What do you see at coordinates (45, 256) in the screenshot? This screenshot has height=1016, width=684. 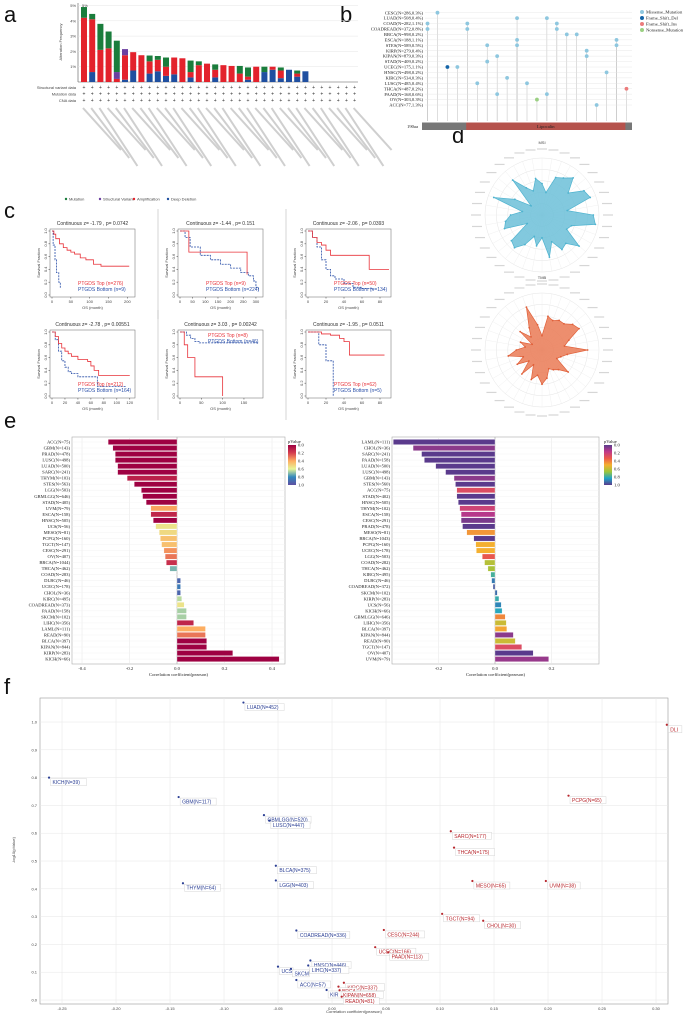 I see `y-tick-label: 0.6` at bounding box center [45, 256].